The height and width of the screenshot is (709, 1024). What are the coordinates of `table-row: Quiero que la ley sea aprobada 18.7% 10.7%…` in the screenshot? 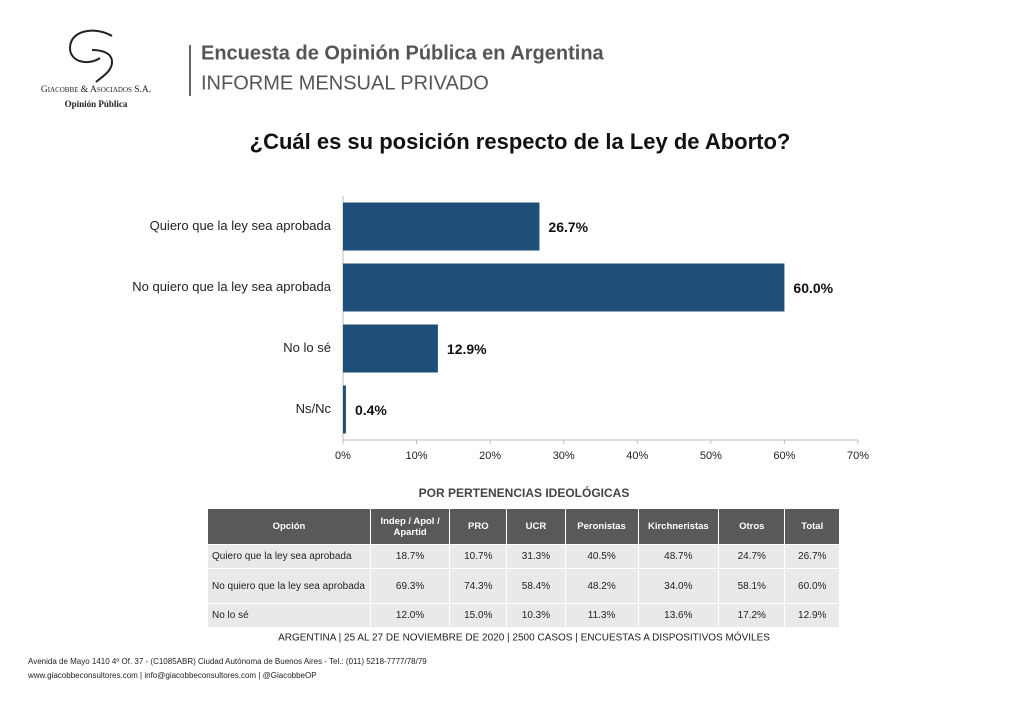 It's located at (523, 556).